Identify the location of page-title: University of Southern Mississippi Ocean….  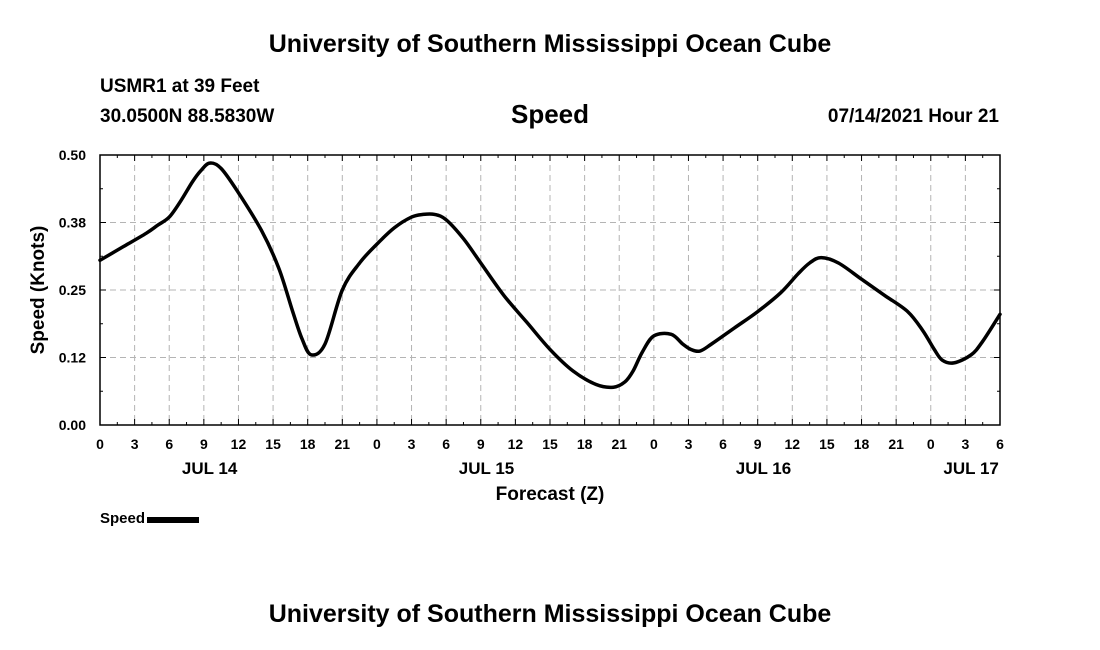
(550, 44).